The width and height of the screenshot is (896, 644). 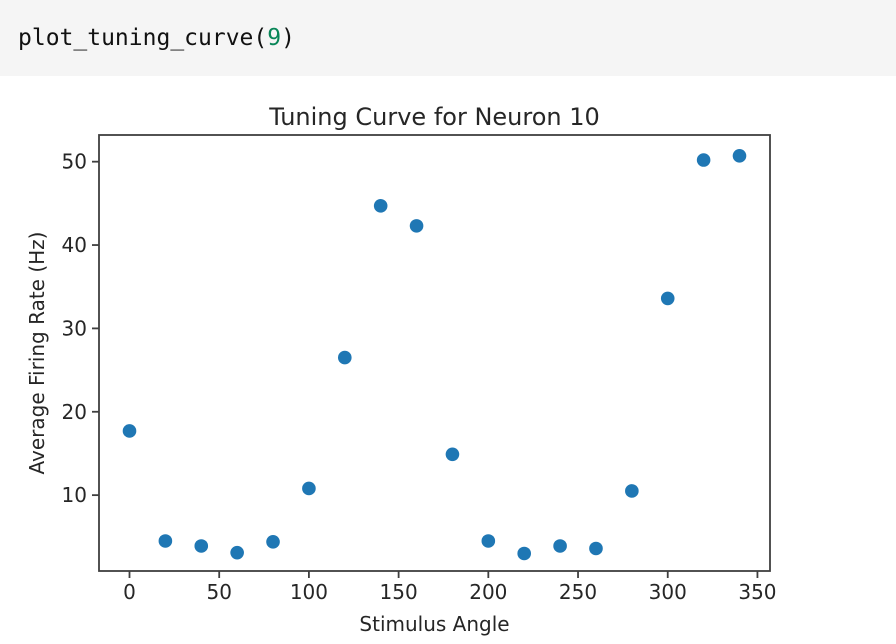 I want to click on code-text: plot_tuning_curve(, so click(x=143, y=38).